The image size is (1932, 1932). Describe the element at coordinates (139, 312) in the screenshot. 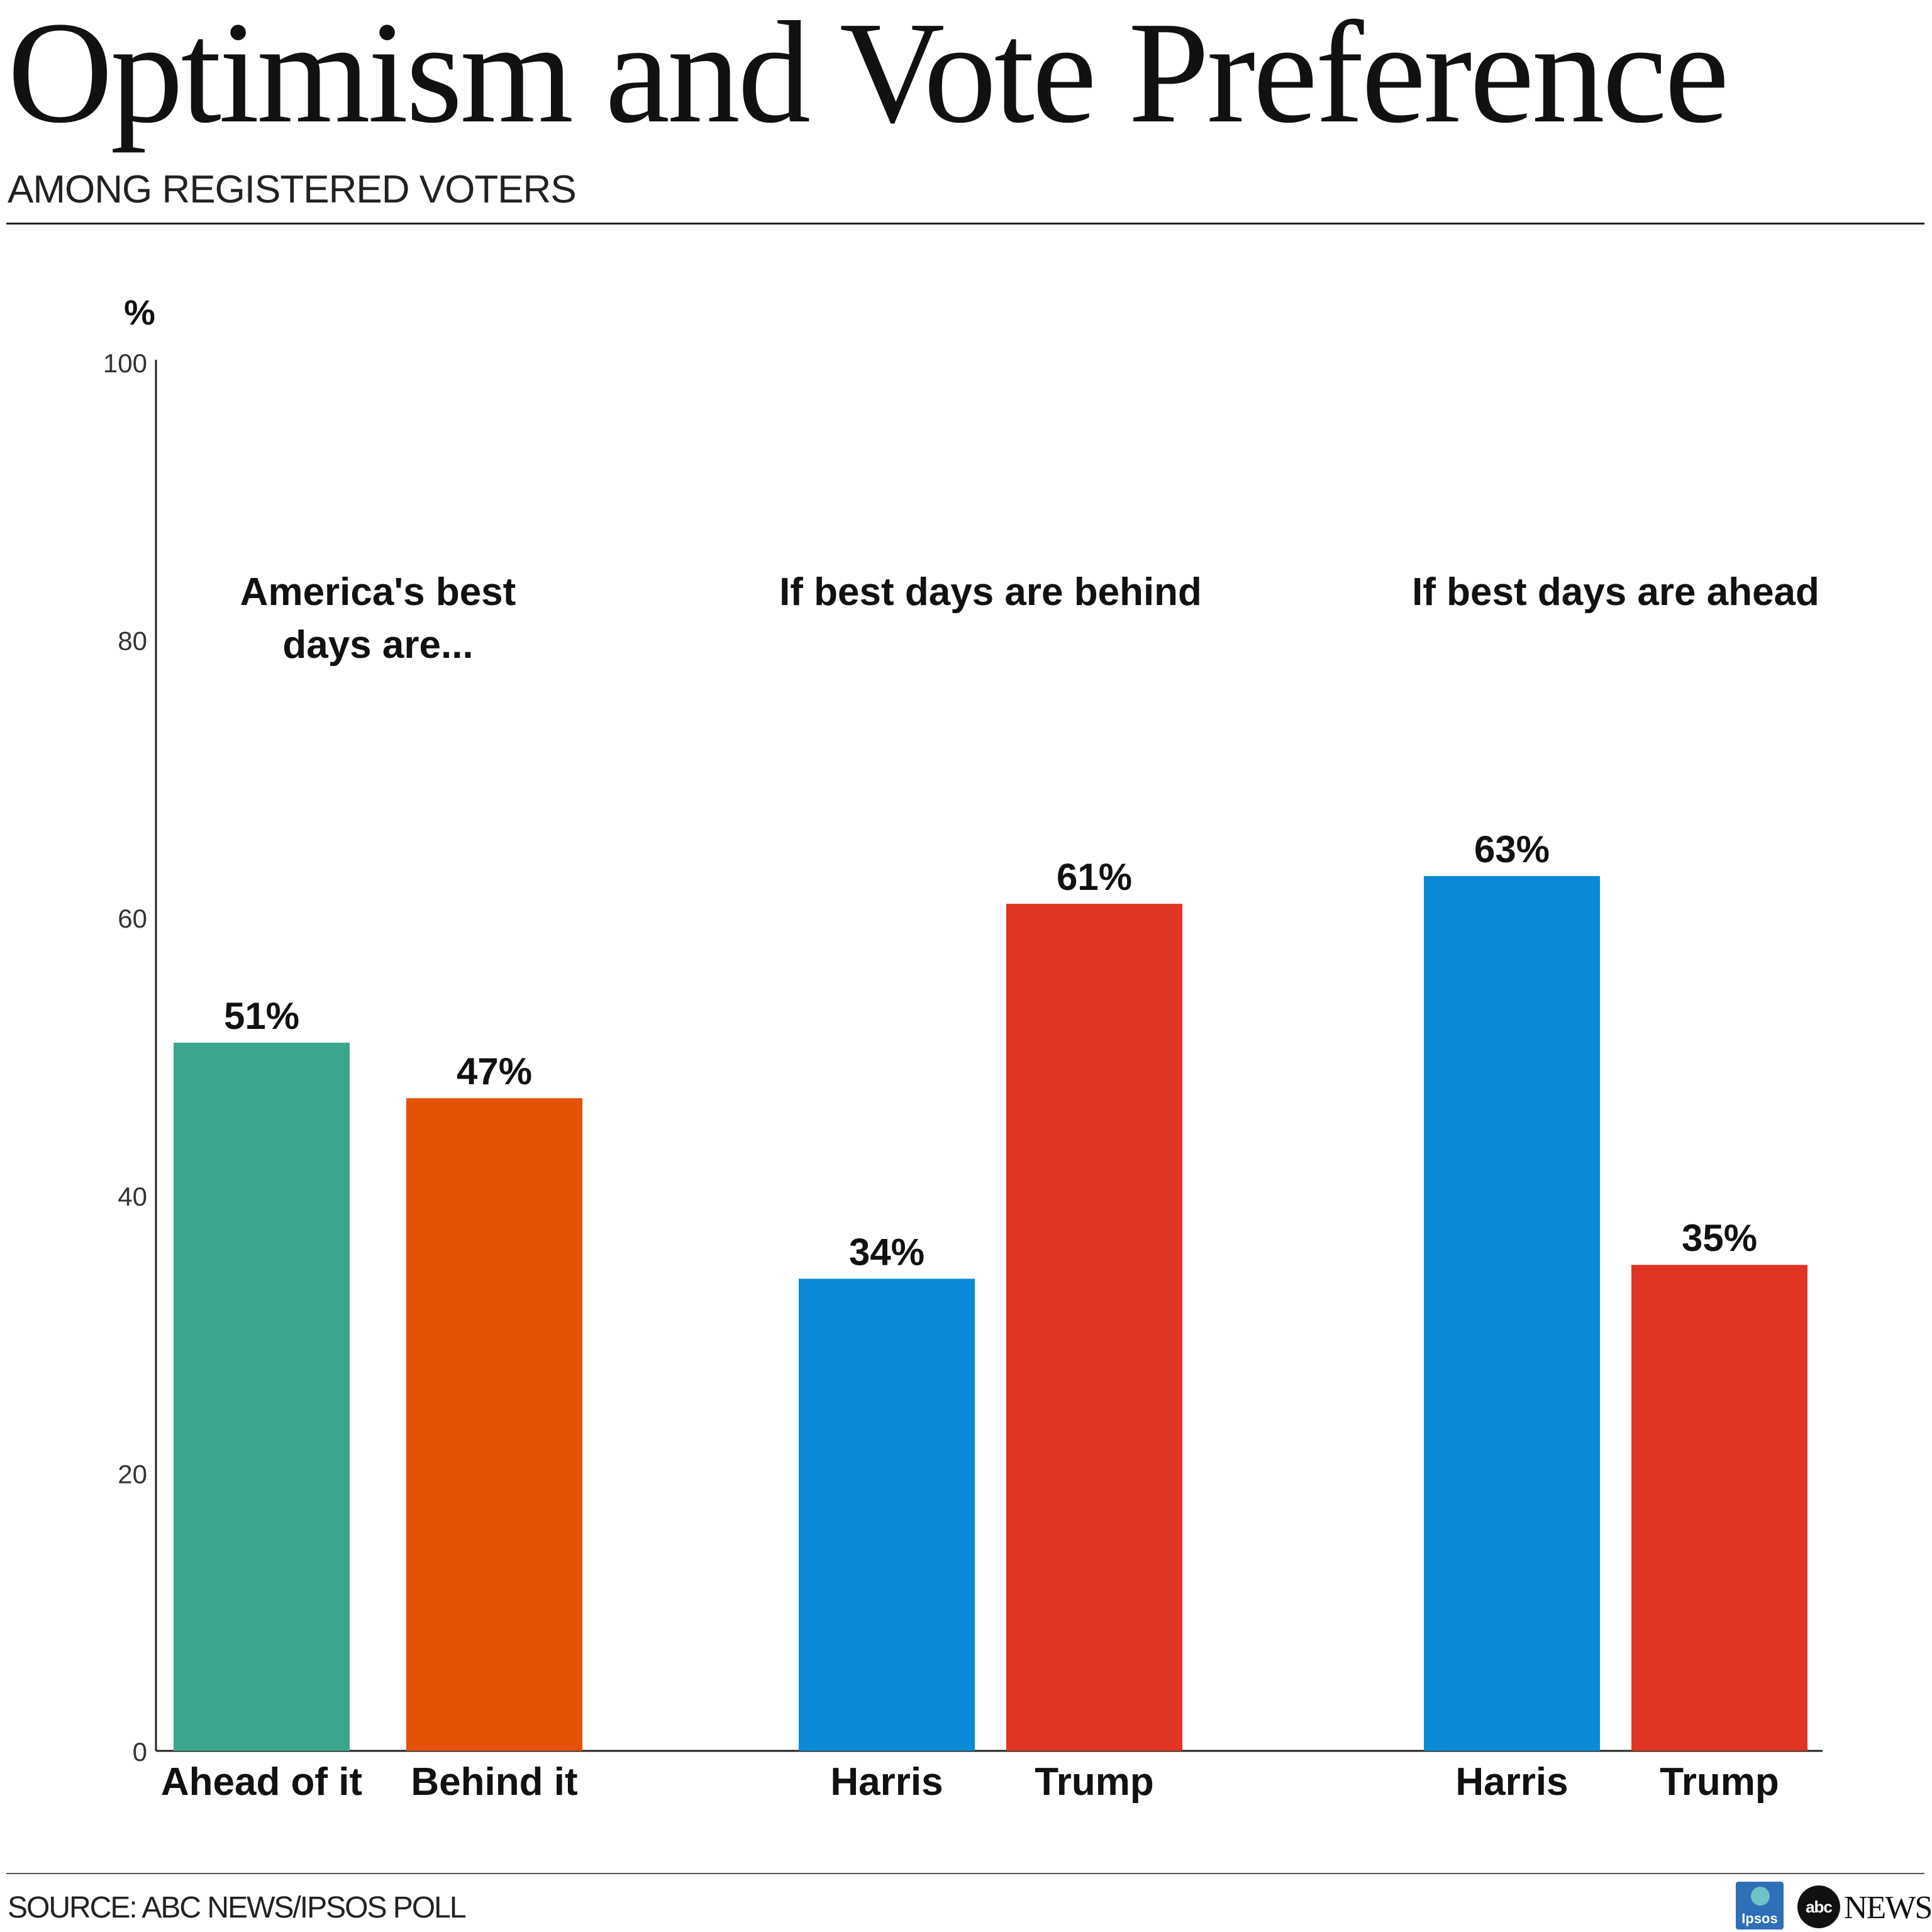

I see `y-axis-label: %` at that location.